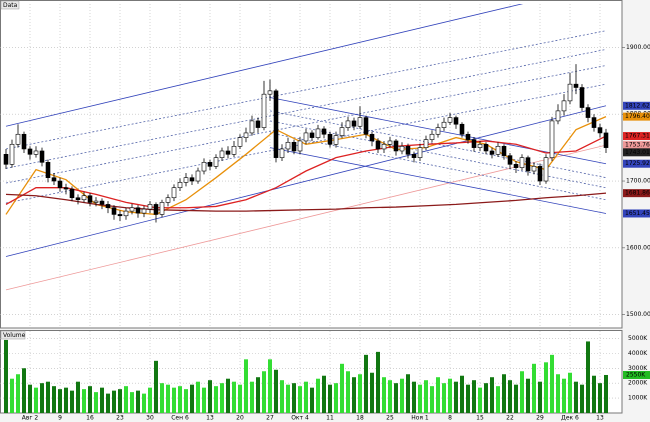 Image resolution: width=650 pixels, height=422 pixels. I want to click on x-tick-label: 22, so click(510, 418).